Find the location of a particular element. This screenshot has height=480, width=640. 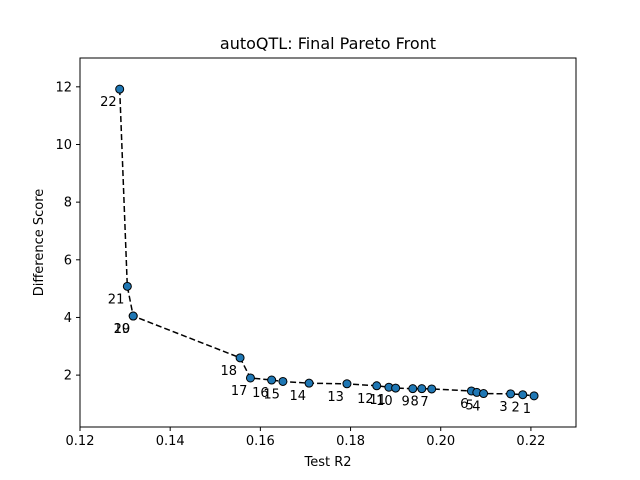

point-label-18: 18 is located at coordinates (229, 371).